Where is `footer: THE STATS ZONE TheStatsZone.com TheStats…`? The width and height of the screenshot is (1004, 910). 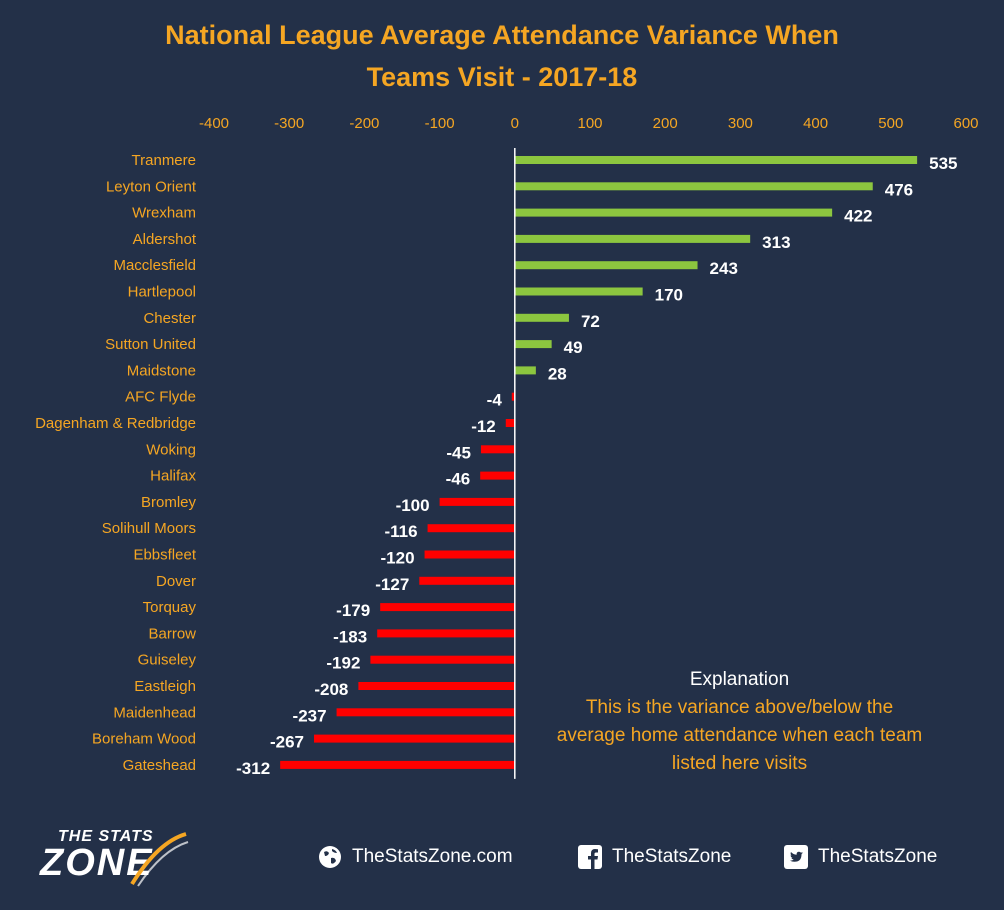 footer: THE STATS ZONE TheStatsZone.com TheStats… is located at coordinates (502, 866).